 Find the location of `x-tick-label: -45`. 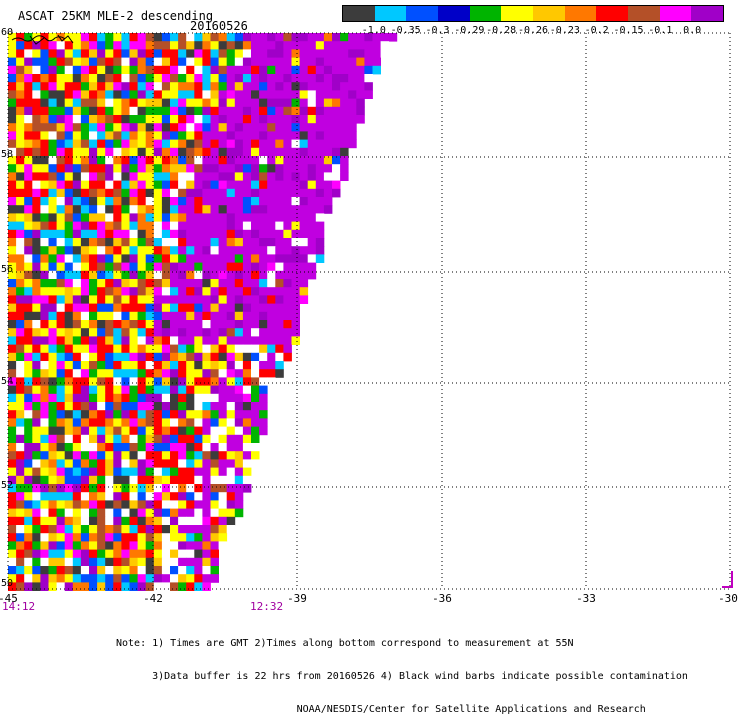

x-tick-label: -45 is located at coordinates (9, 598).